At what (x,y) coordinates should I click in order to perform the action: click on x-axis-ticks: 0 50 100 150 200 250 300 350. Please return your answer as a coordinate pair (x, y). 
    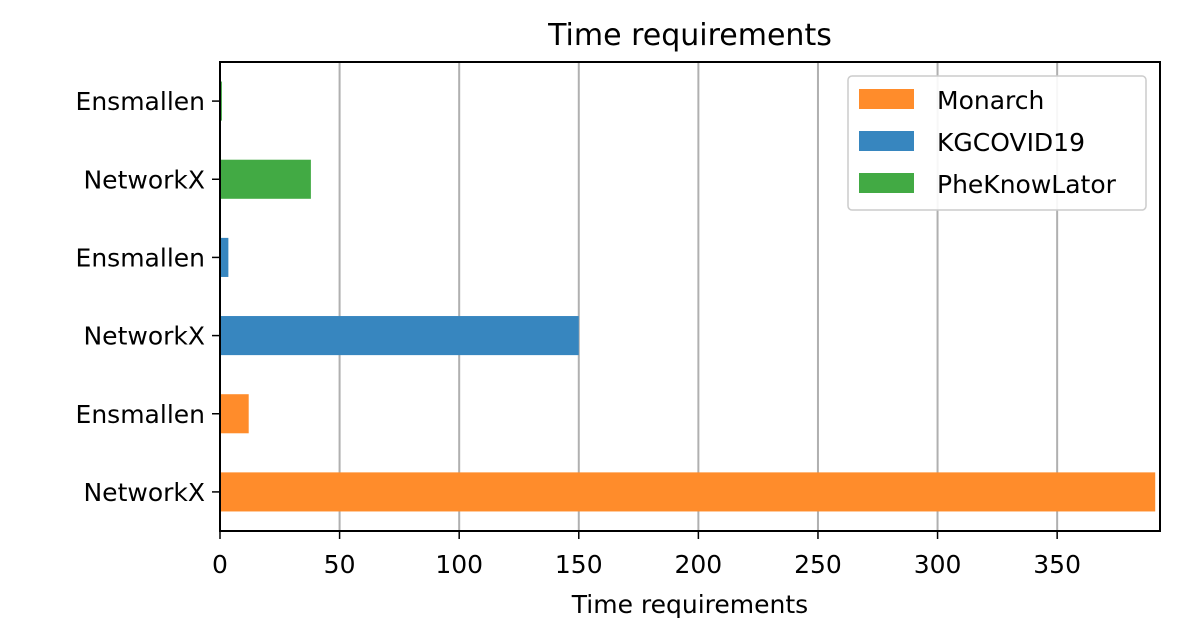
    Looking at the image, I should click on (646, 555).